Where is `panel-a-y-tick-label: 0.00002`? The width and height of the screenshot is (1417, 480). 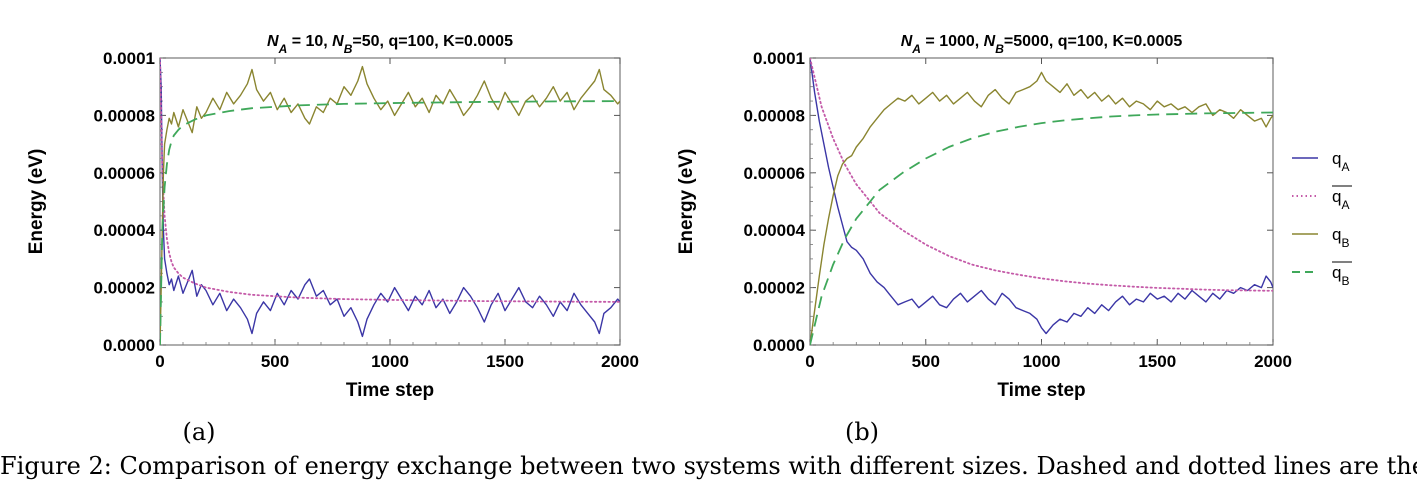
panel-a-y-tick-label: 0.00002 is located at coordinates (124, 288).